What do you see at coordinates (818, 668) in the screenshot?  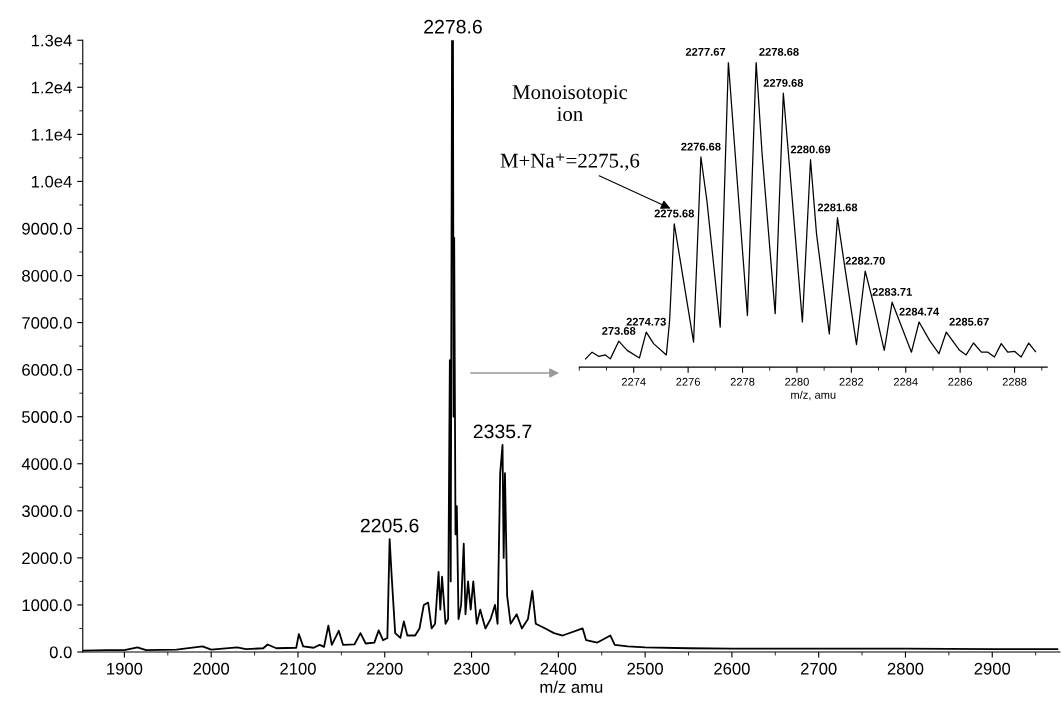 I see `x-tick-label: 2700` at bounding box center [818, 668].